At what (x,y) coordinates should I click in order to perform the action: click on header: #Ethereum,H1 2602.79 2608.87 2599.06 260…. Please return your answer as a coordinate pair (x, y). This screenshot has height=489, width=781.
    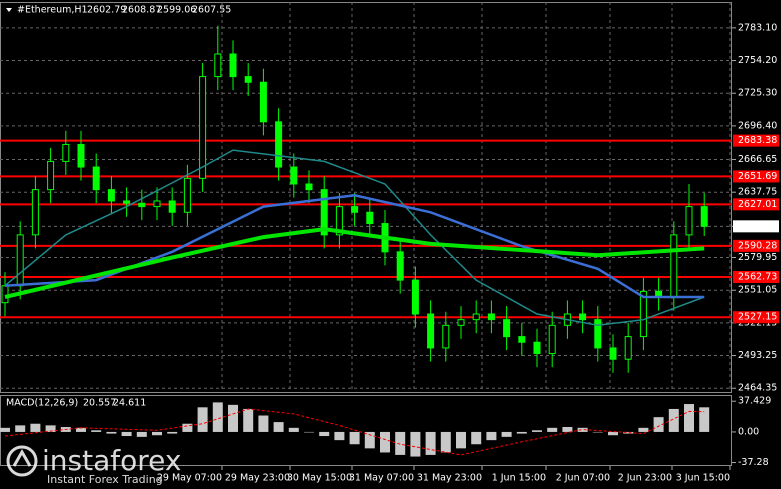
    Looking at the image, I should click on (118, 10).